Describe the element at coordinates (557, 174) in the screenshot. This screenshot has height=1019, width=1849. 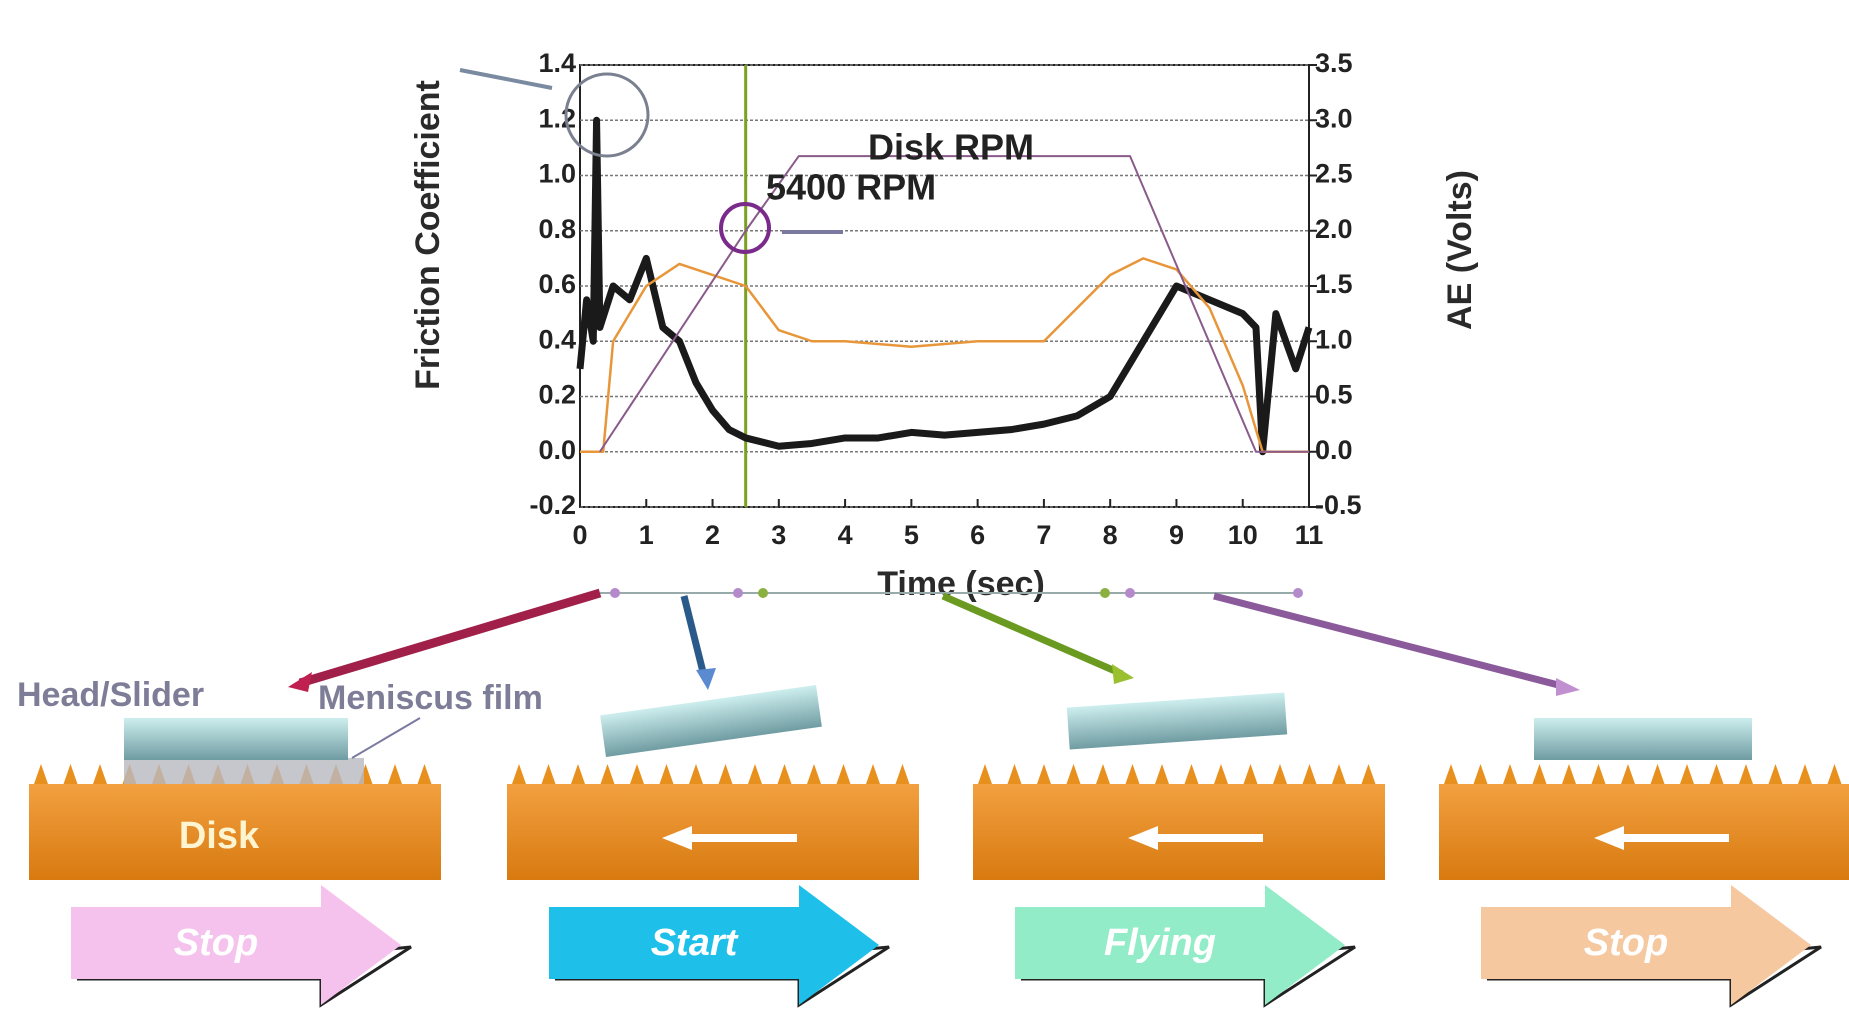
I see `y-tick-label: 1.0` at that location.